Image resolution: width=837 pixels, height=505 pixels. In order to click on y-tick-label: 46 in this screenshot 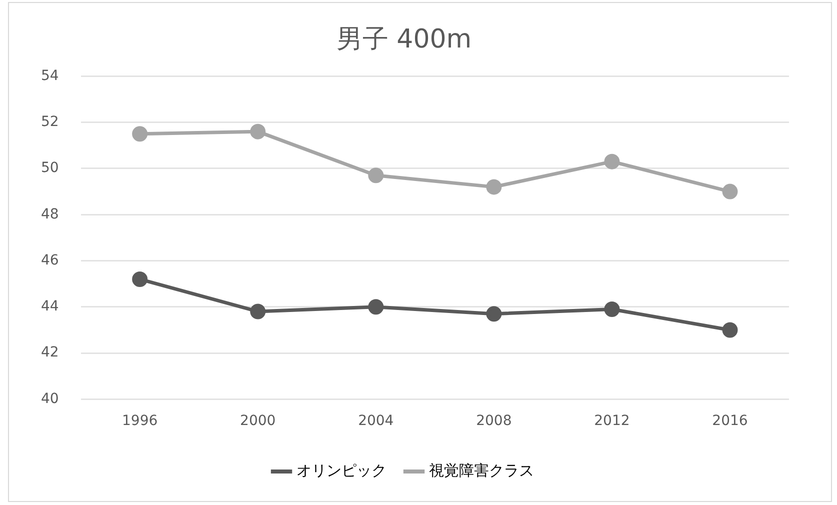, I will do `click(49, 260)`.